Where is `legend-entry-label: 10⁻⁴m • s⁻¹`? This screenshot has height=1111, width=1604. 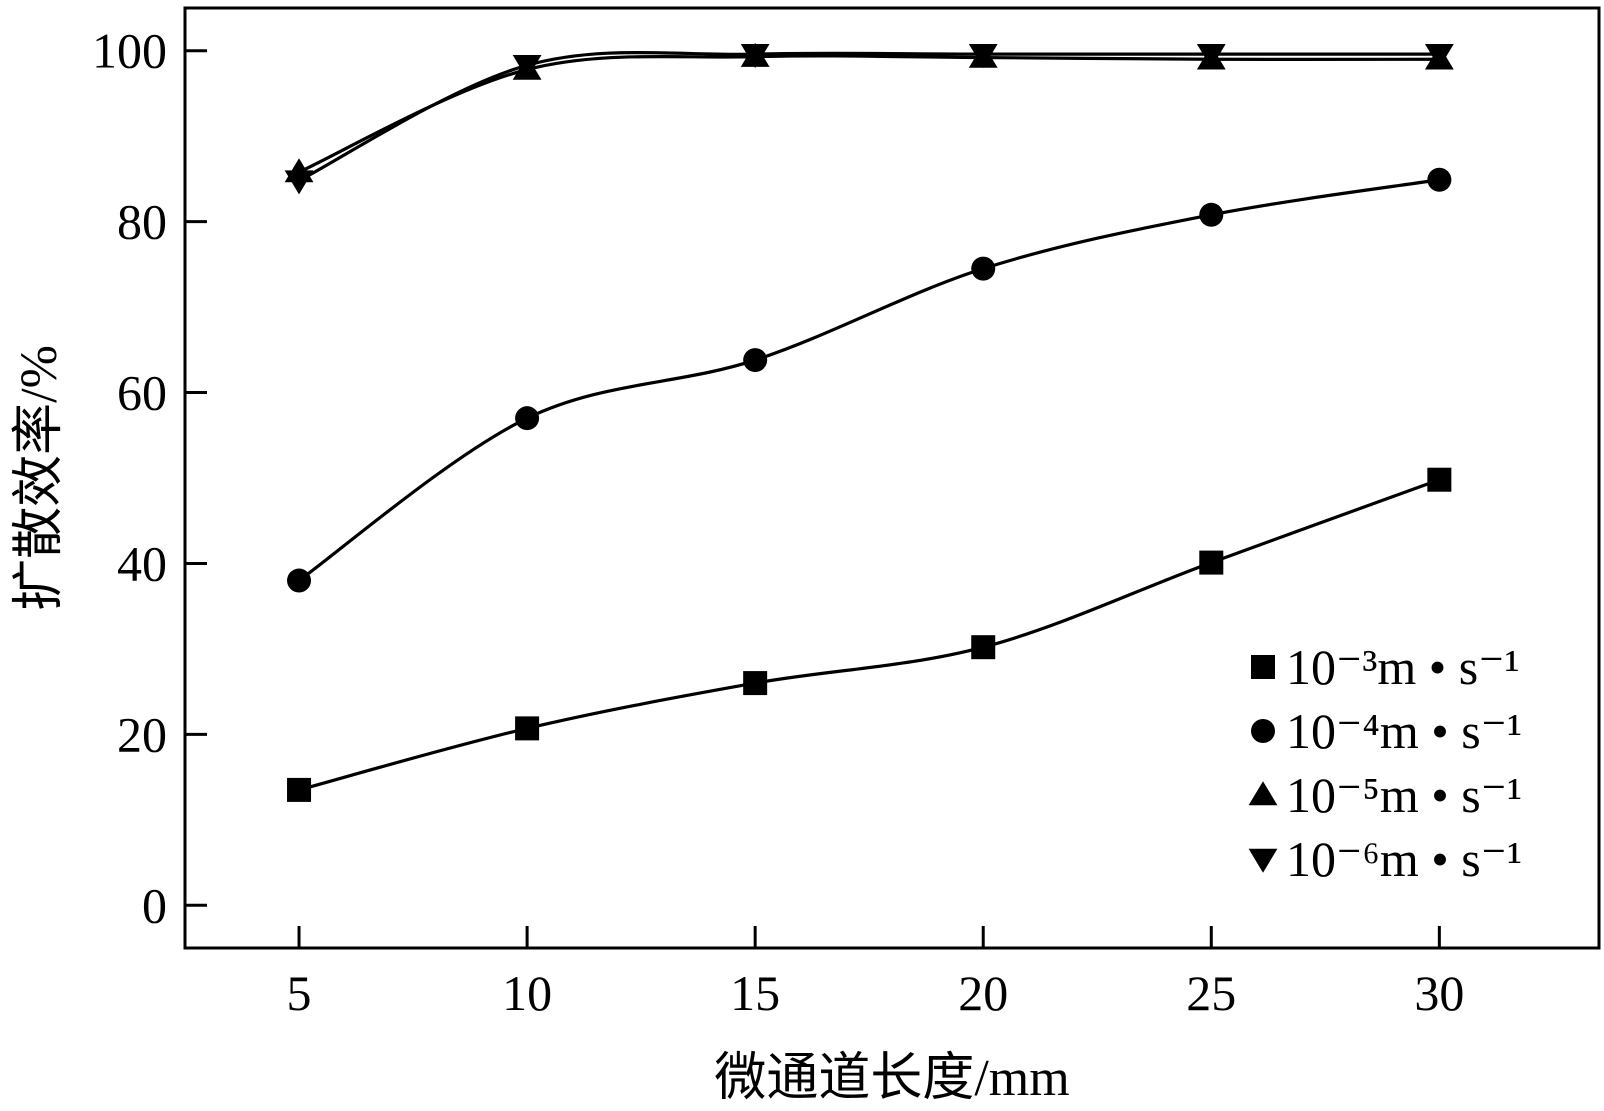 legend-entry-label: 10⁻⁴m • s⁻¹ is located at coordinates (1404, 731).